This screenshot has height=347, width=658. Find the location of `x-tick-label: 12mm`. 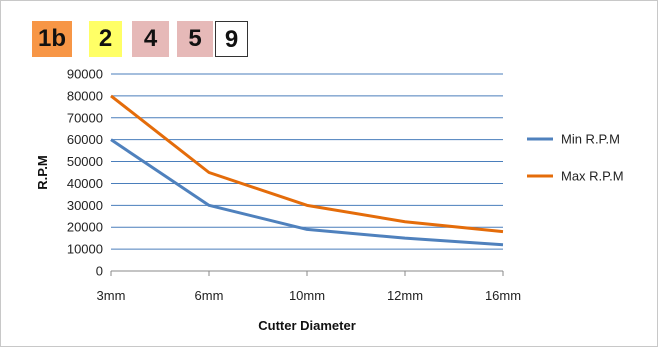

x-tick-label: 12mm is located at coordinates (405, 295).